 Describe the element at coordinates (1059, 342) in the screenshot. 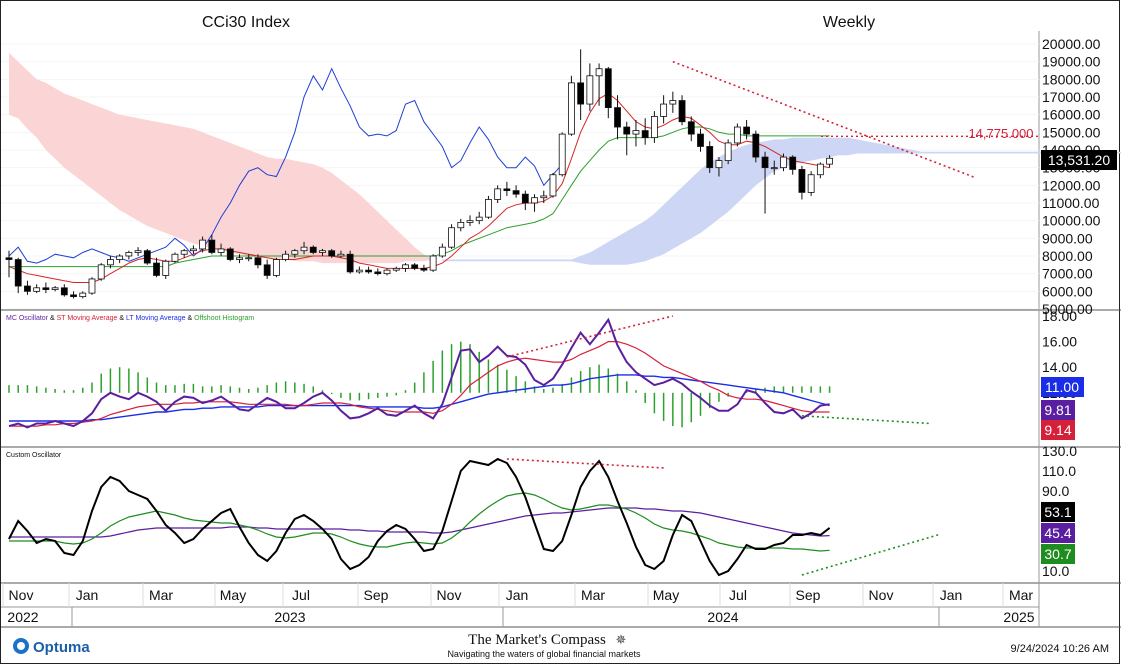

I see `mc-tick-label: 16.00` at that location.